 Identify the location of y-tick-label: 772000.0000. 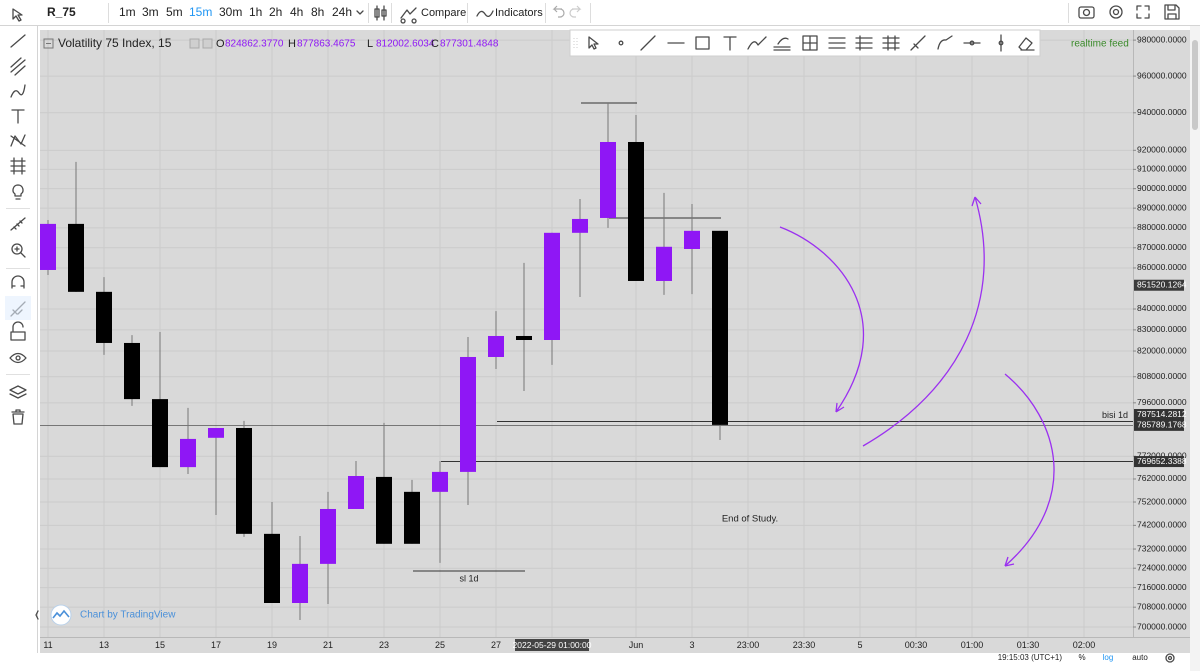
(1162, 455).